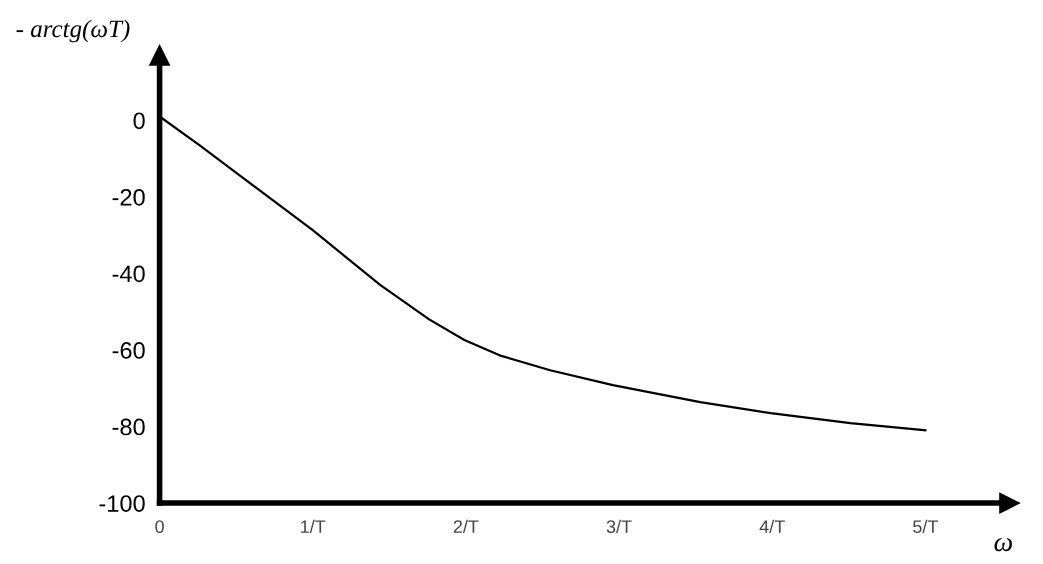 The height and width of the screenshot is (564, 1043). What do you see at coordinates (926, 526) in the screenshot?
I see `x-tick-label: 5/T` at bounding box center [926, 526].